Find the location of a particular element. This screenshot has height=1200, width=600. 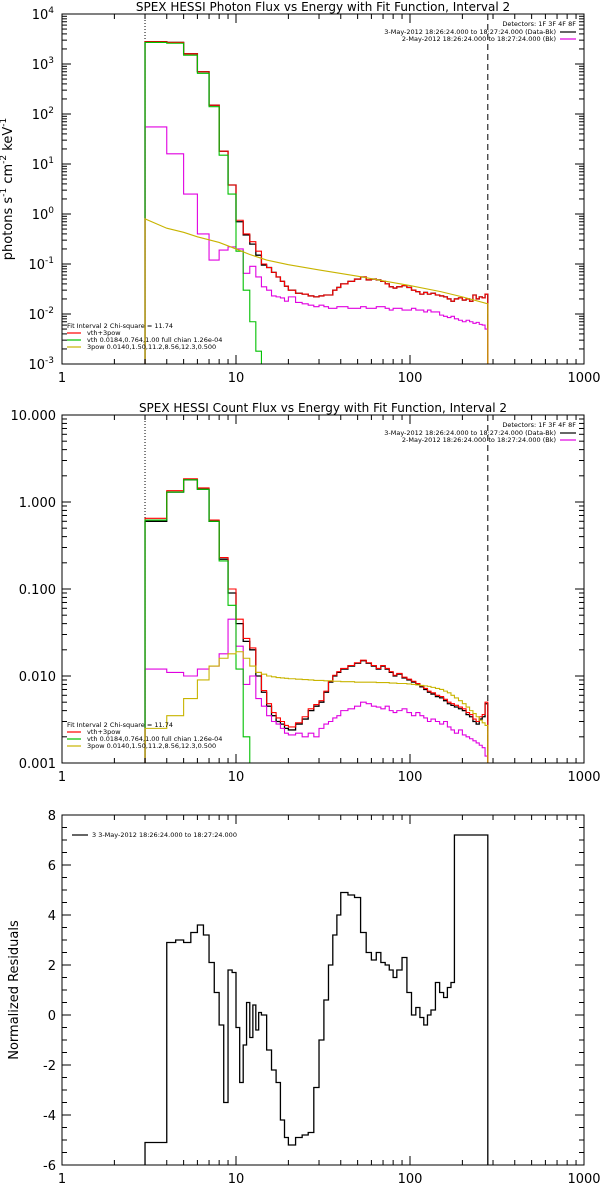

y-axis-label: Normalized Residuals is located at coordinates (14, 990).